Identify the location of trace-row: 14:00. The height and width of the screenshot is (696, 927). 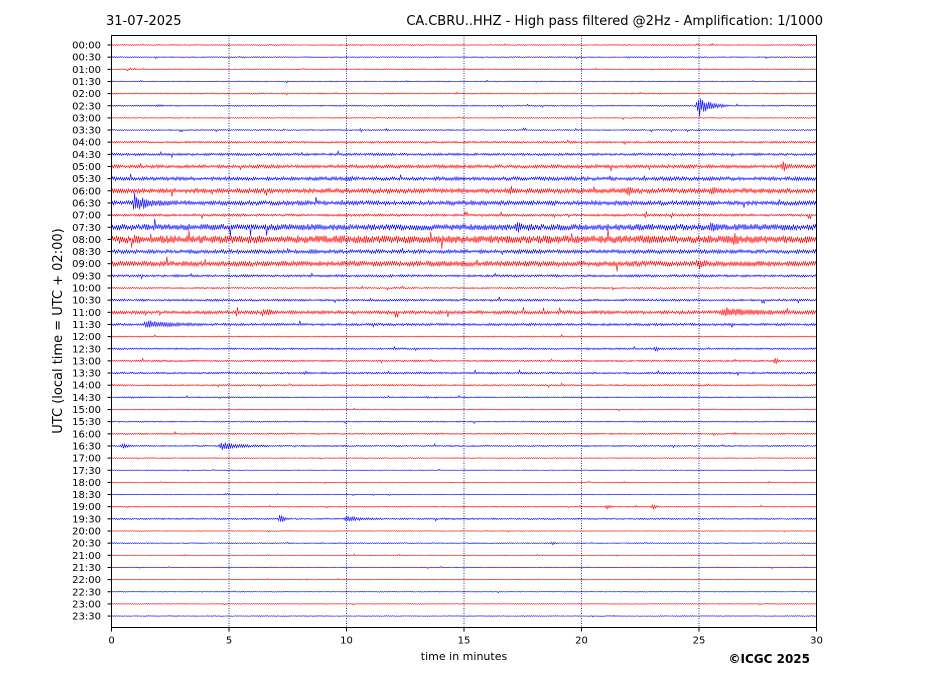
(444, 386).